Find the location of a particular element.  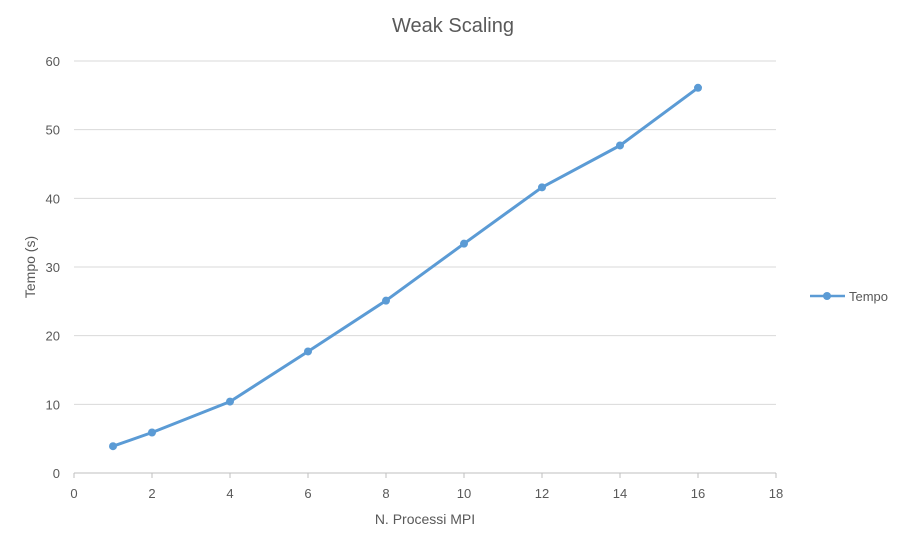

legend-series-marker is located at coordinates (827, 296).